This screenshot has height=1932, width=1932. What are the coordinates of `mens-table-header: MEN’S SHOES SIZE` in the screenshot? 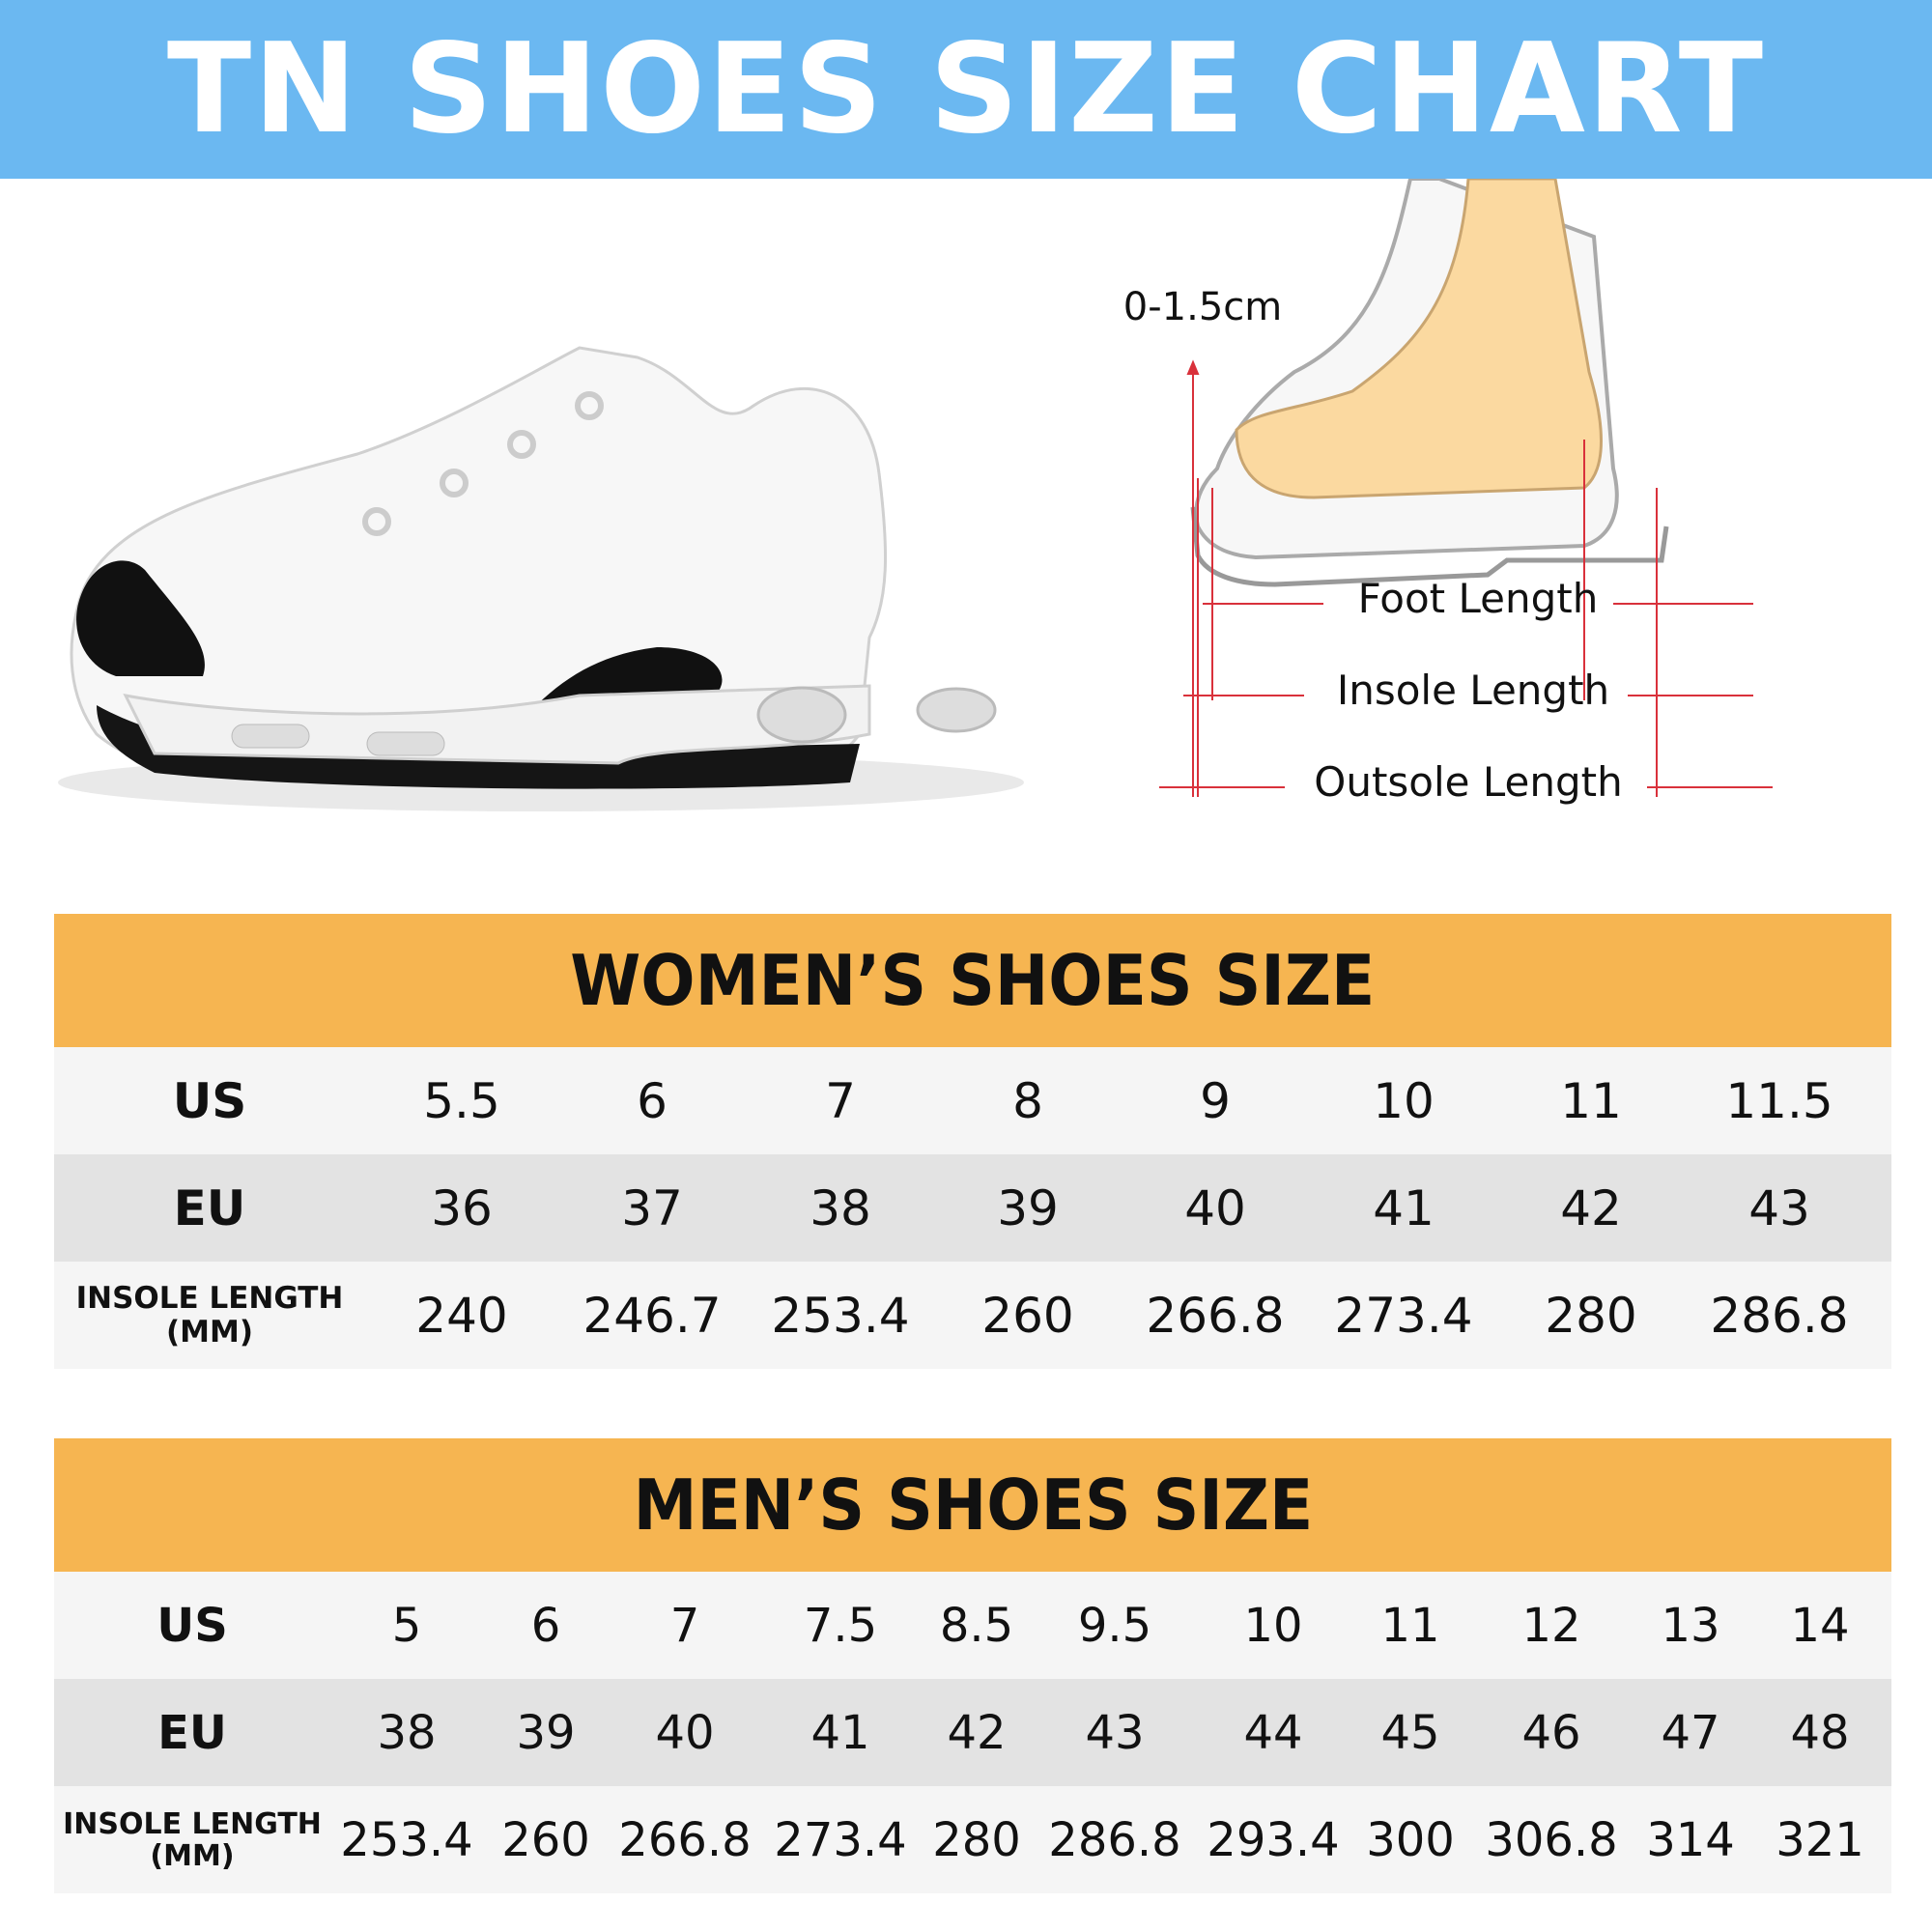 It's located at (972, 1505).